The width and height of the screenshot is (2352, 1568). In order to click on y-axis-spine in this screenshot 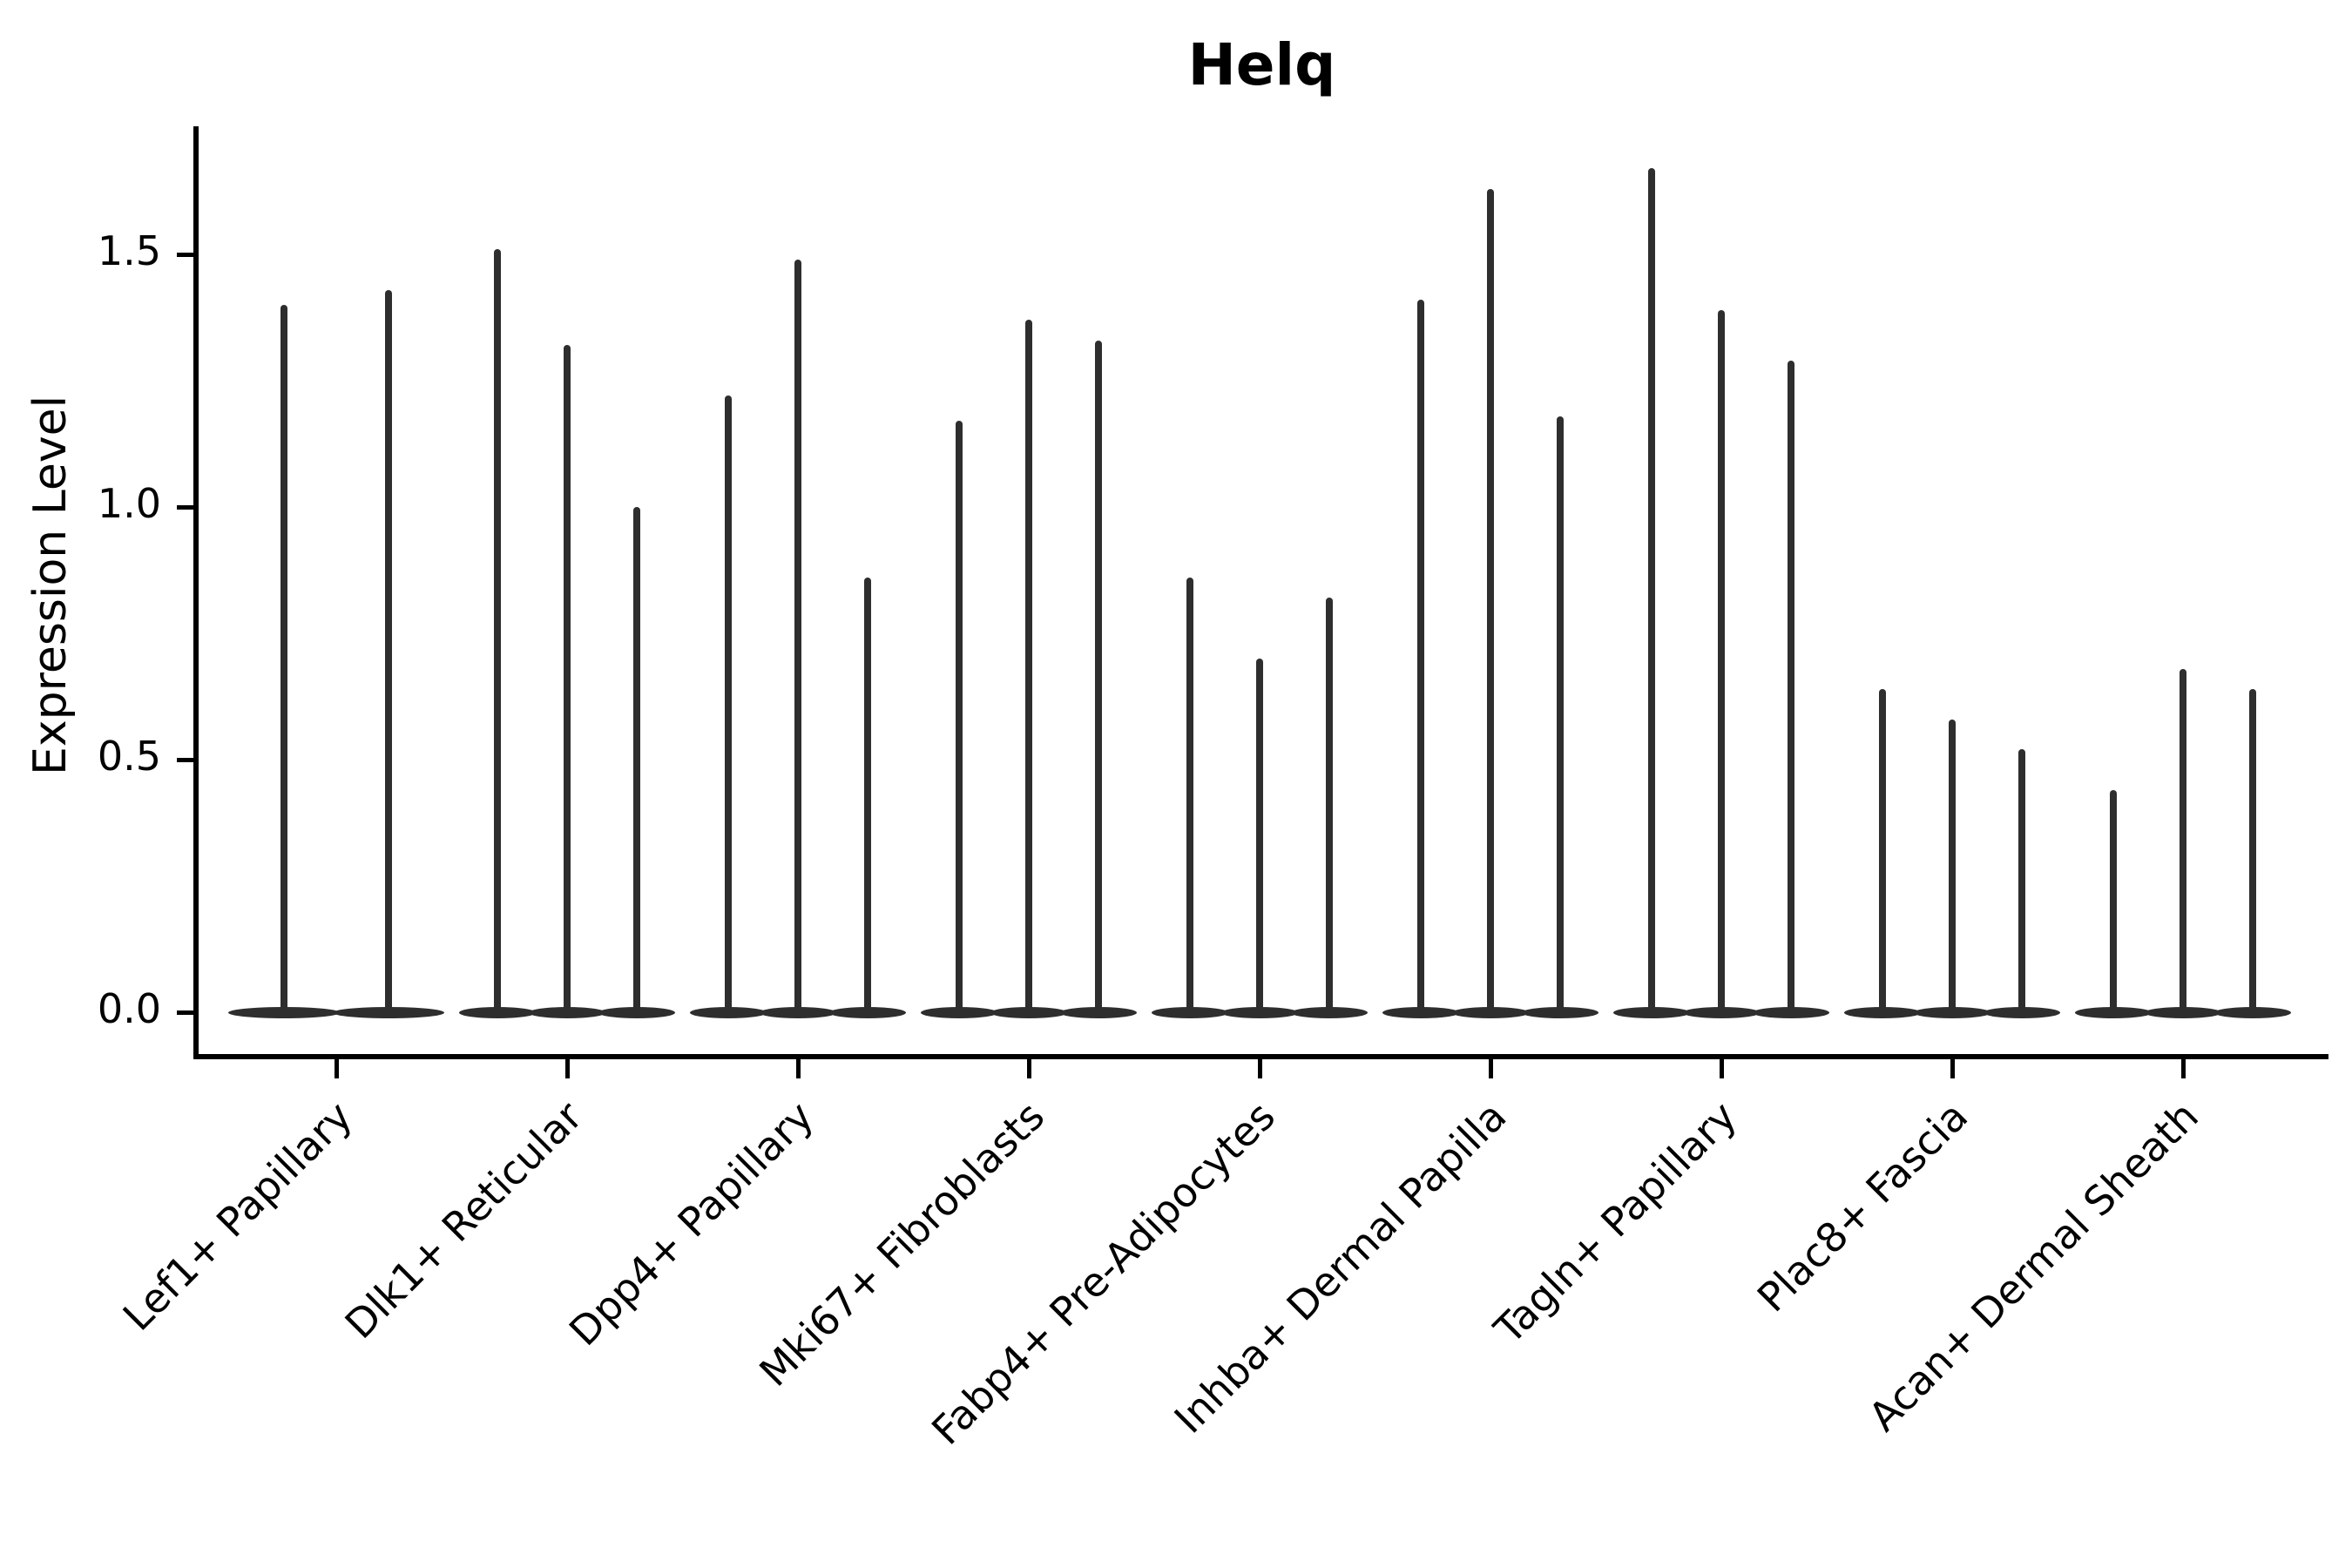, I will do `click(196, 592)`.